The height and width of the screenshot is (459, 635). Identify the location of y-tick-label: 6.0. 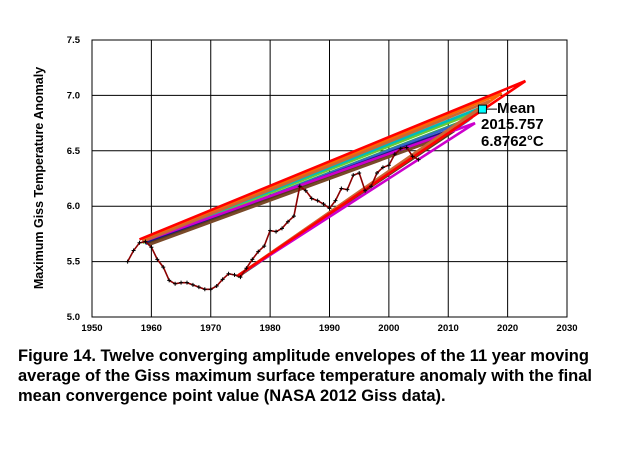
(73, 206).